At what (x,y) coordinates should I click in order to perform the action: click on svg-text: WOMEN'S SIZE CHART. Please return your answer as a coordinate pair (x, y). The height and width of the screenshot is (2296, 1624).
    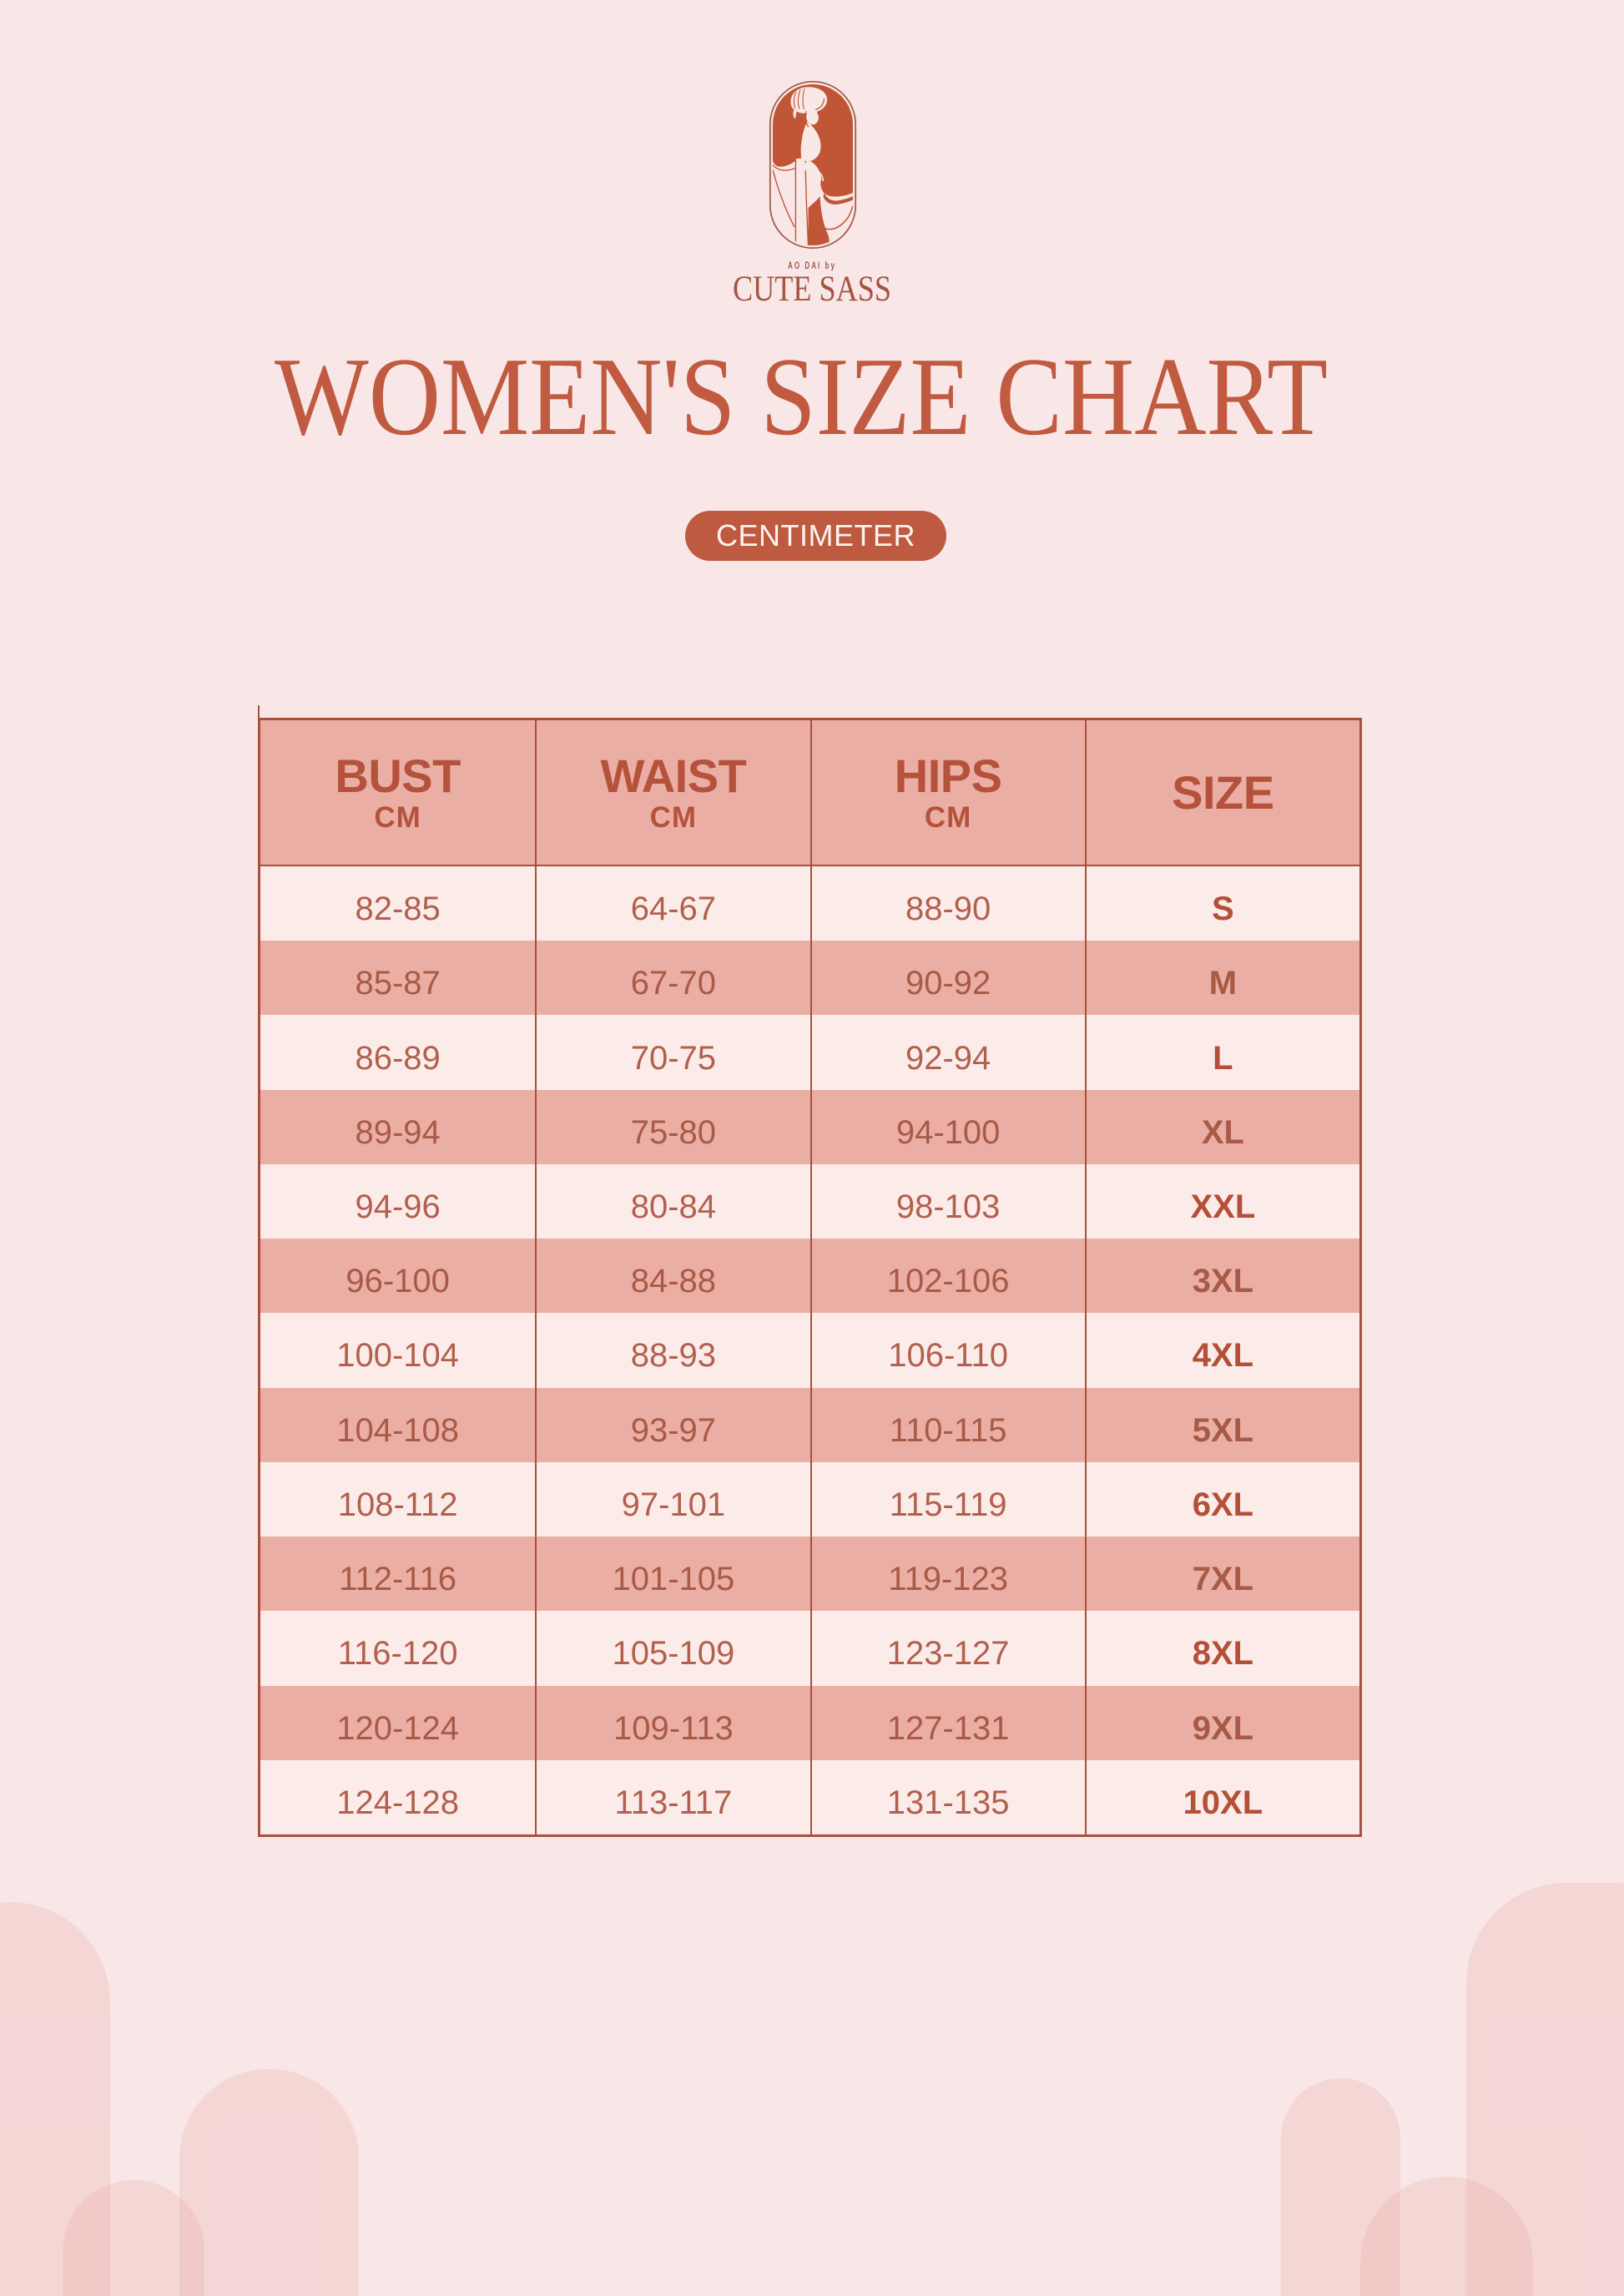
    Looking at the image, I should click on (801, 405).